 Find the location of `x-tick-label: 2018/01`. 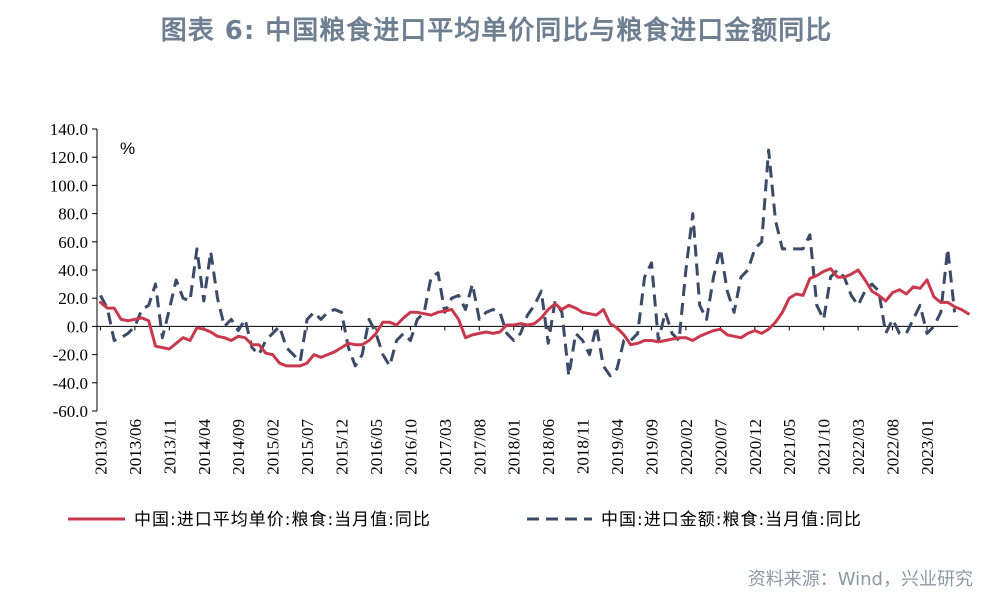

x-tick-label: 2018/01 is located at coordinates (514, 447).